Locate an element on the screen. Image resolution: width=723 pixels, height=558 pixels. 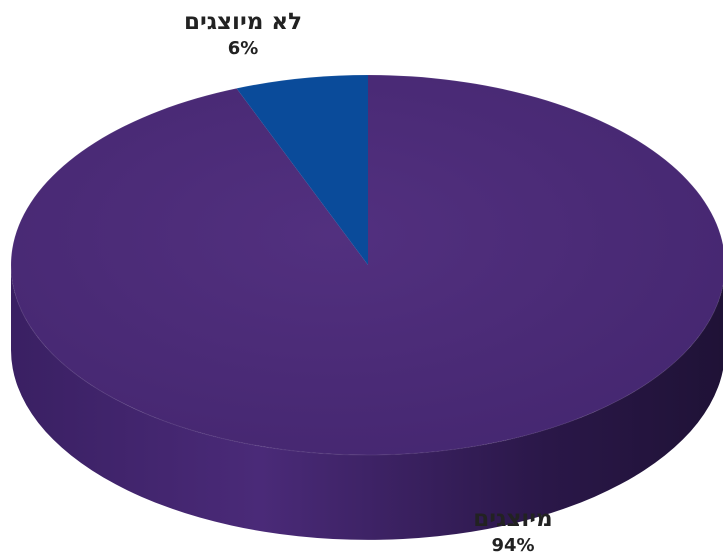
slice-value-represented: 94% is located at coordinates (513, 546).